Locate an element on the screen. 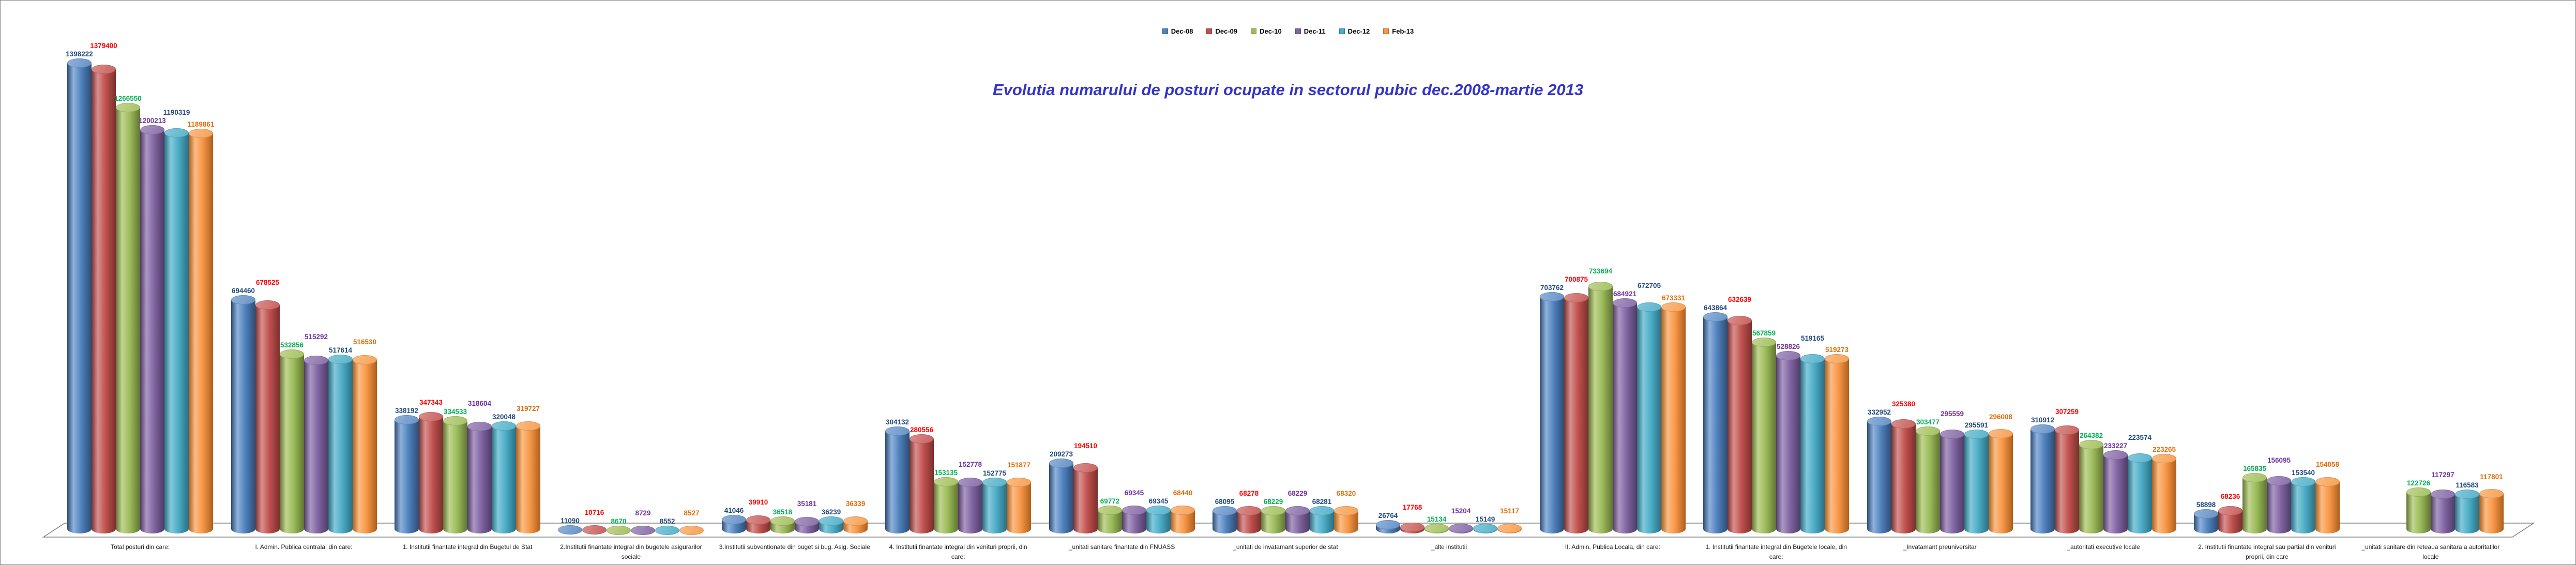 Image resolution: width=2576 pixels, height=565 pixels. bar-dec-12-cat10 is located at coordinates (1649, 417).